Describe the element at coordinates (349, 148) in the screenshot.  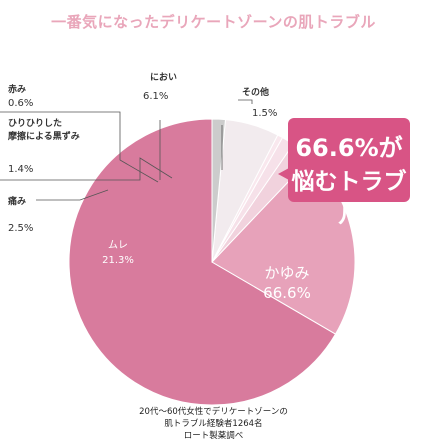
I see `callout-line1: 66.6%が` at that location.